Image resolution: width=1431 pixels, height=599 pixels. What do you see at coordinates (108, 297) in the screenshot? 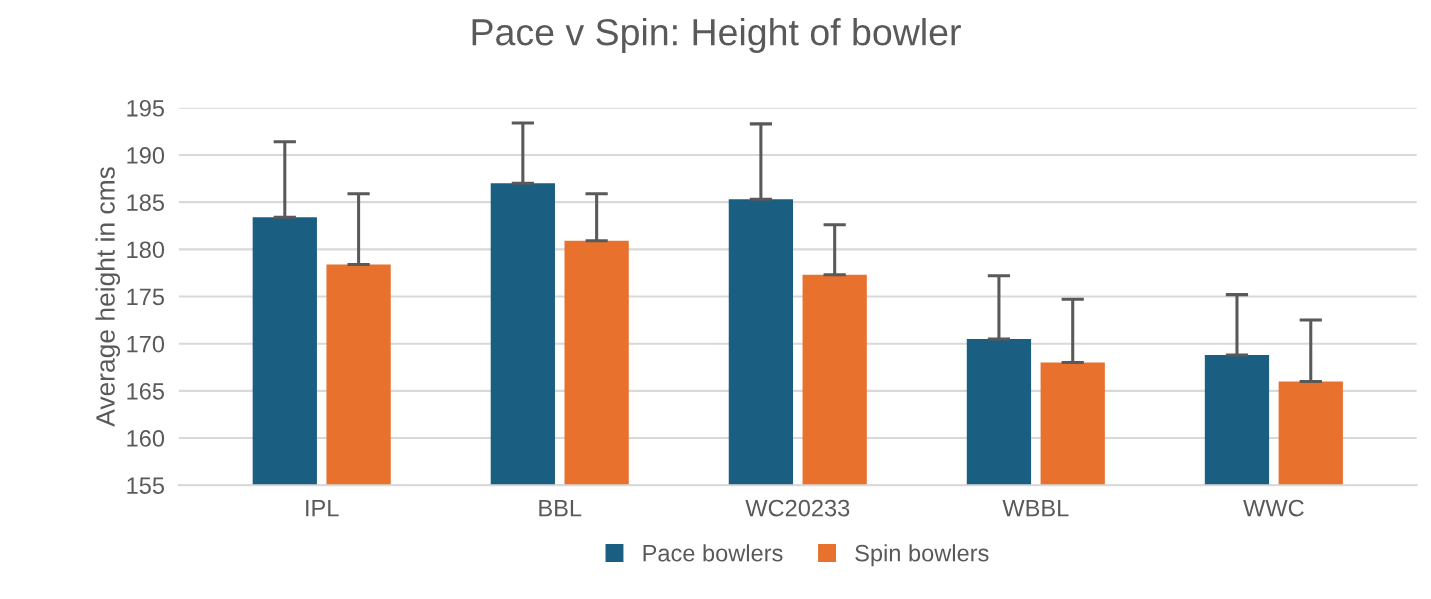
I see `y-axis-title: Average height in cms` at bounding box center [108, 297].